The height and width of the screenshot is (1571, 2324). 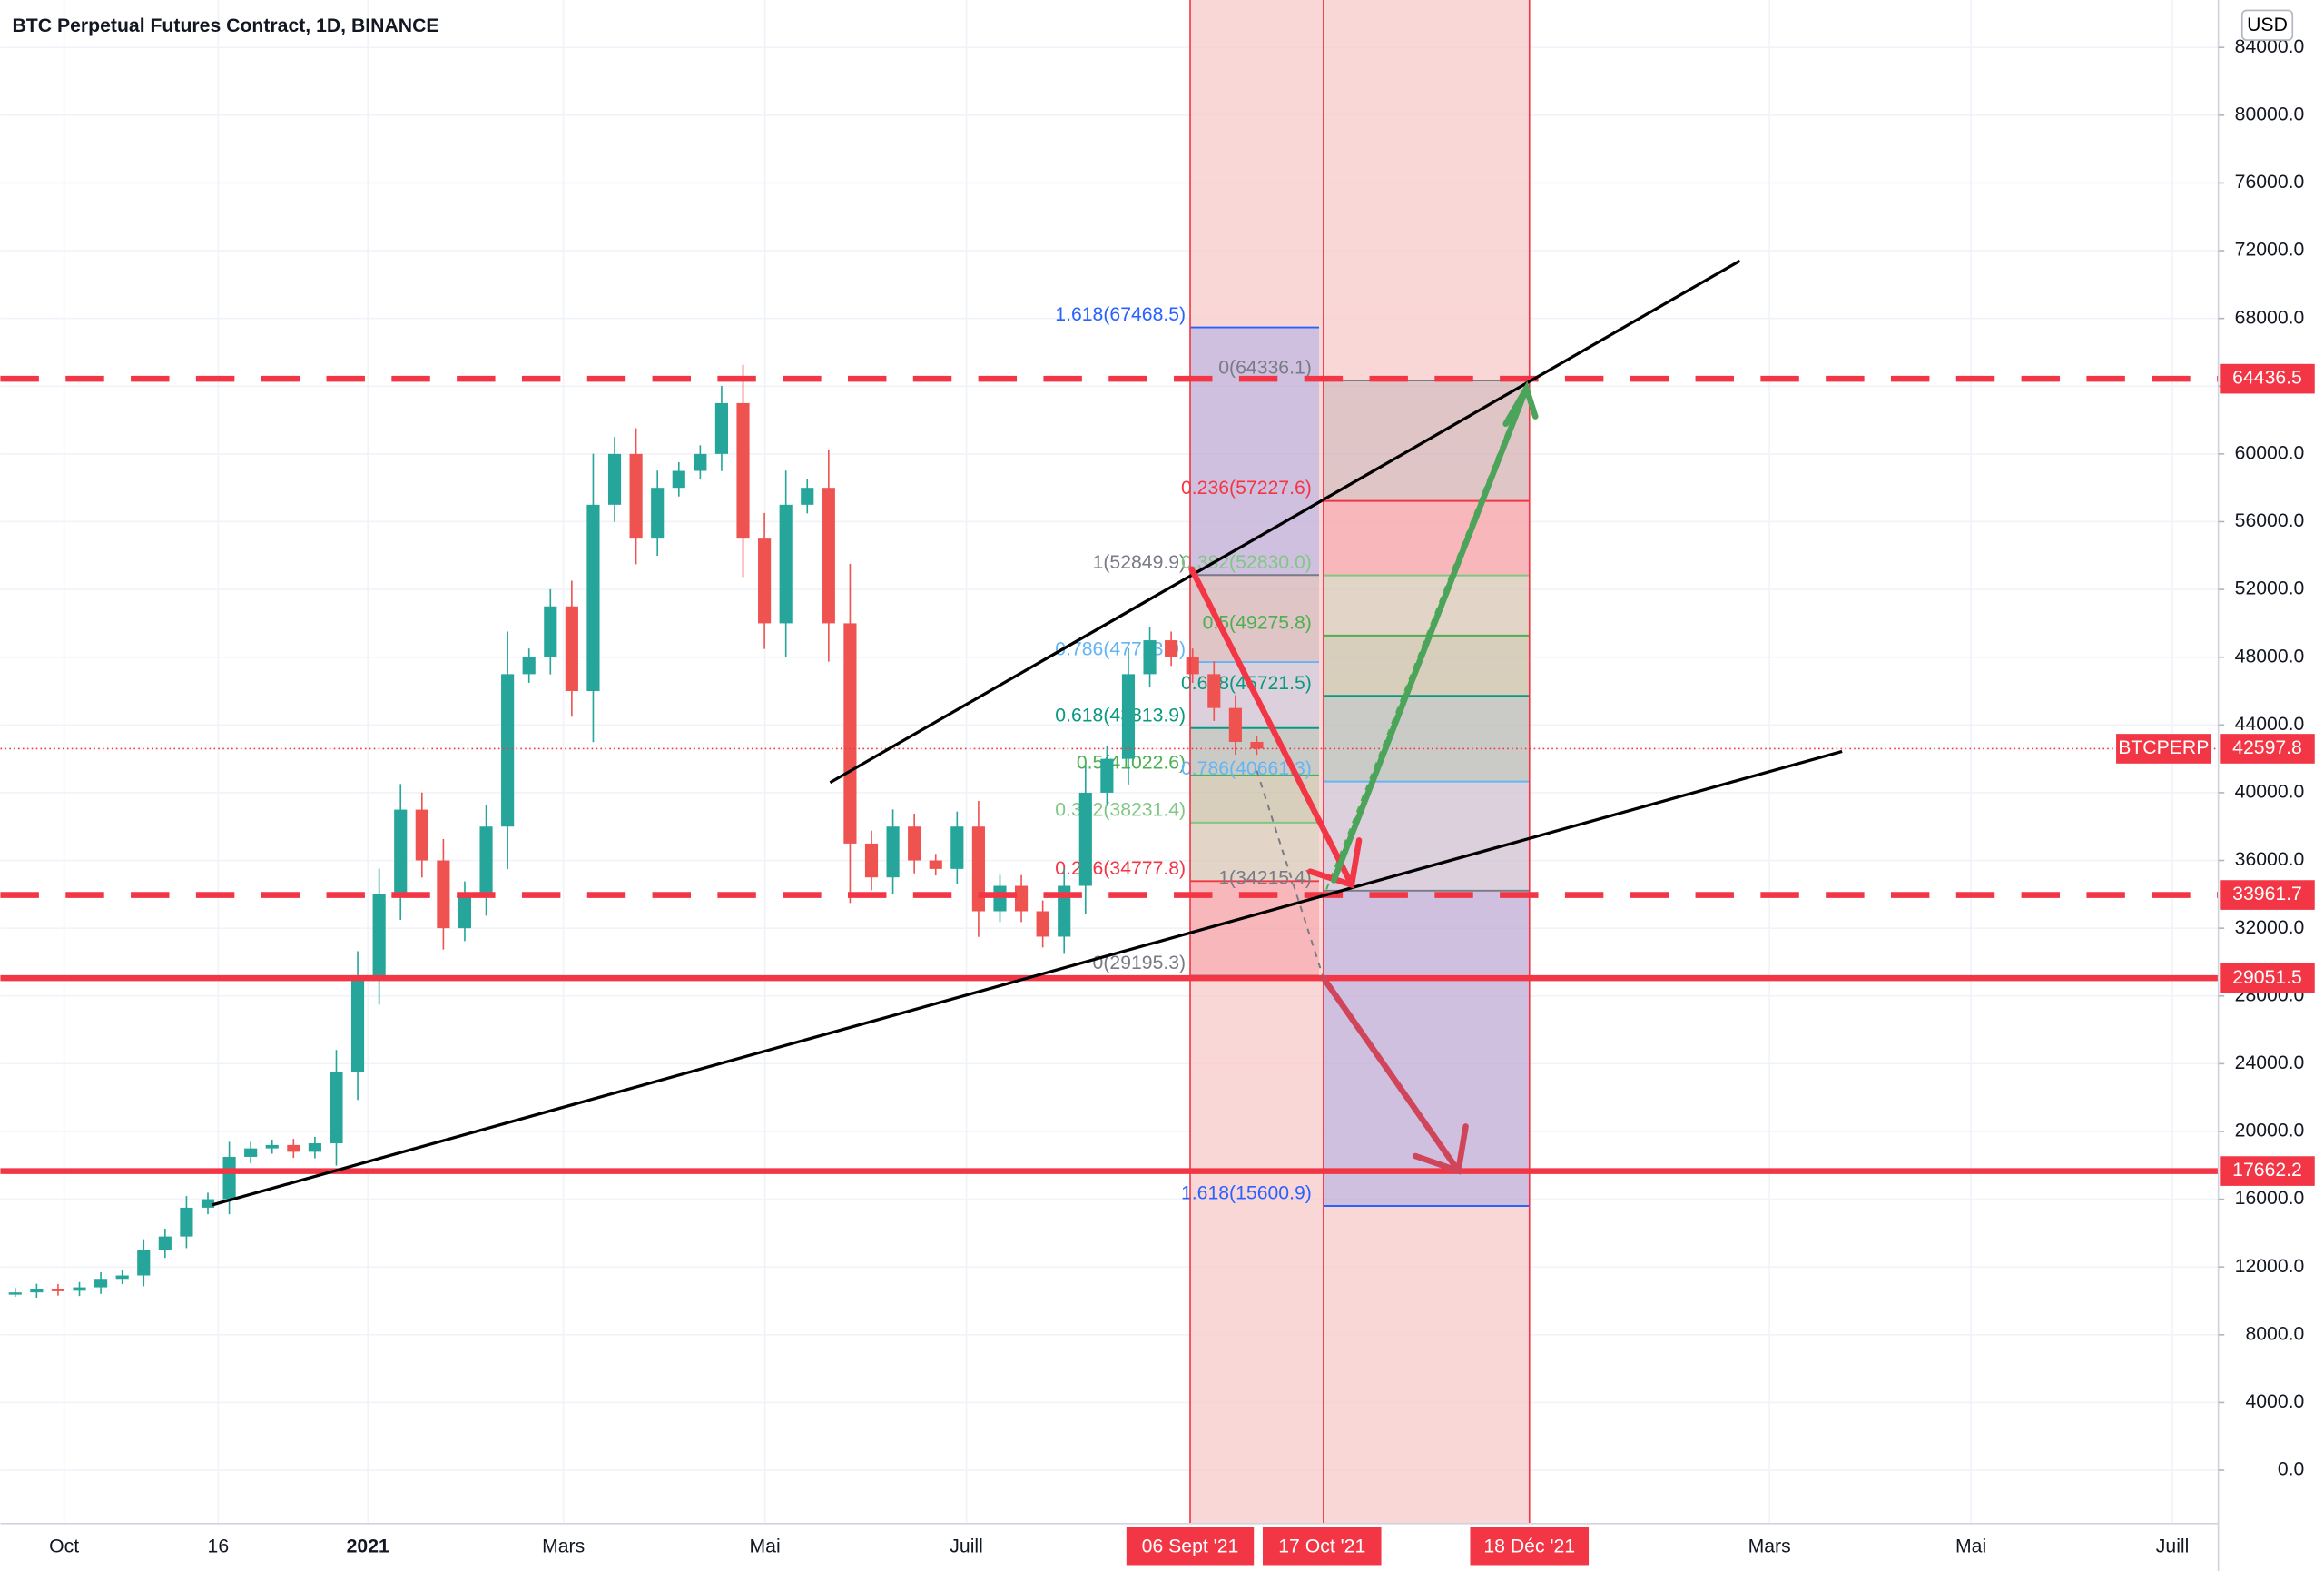 What do you see at coordinates (1120, 715) in the screenshot?
I see `fib-label: 0.618(43813.9)` at bounding box center [1120, 715].